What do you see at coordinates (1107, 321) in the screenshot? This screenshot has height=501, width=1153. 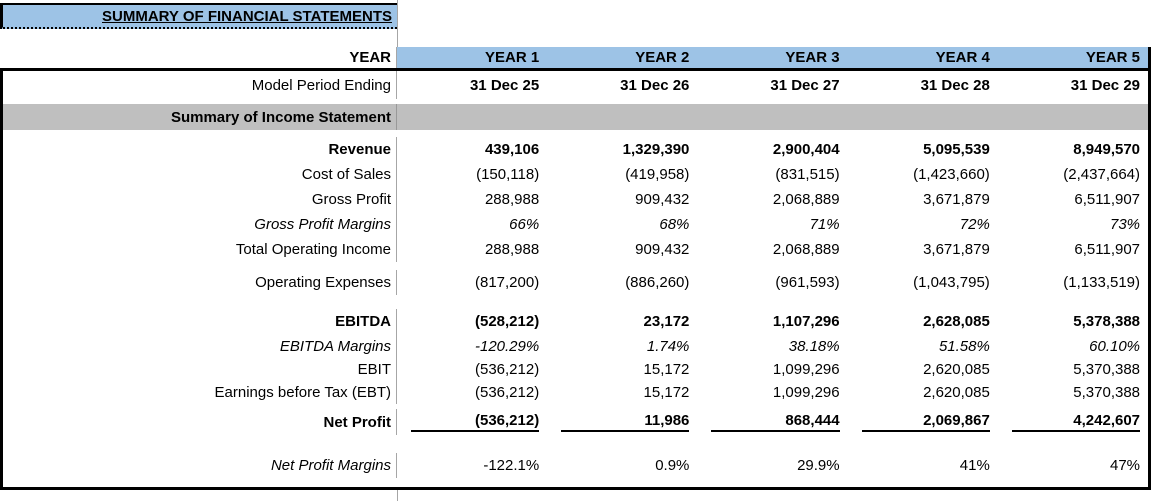 I see `value-cell: 5,378,388` at bounding box center [1107, 321].